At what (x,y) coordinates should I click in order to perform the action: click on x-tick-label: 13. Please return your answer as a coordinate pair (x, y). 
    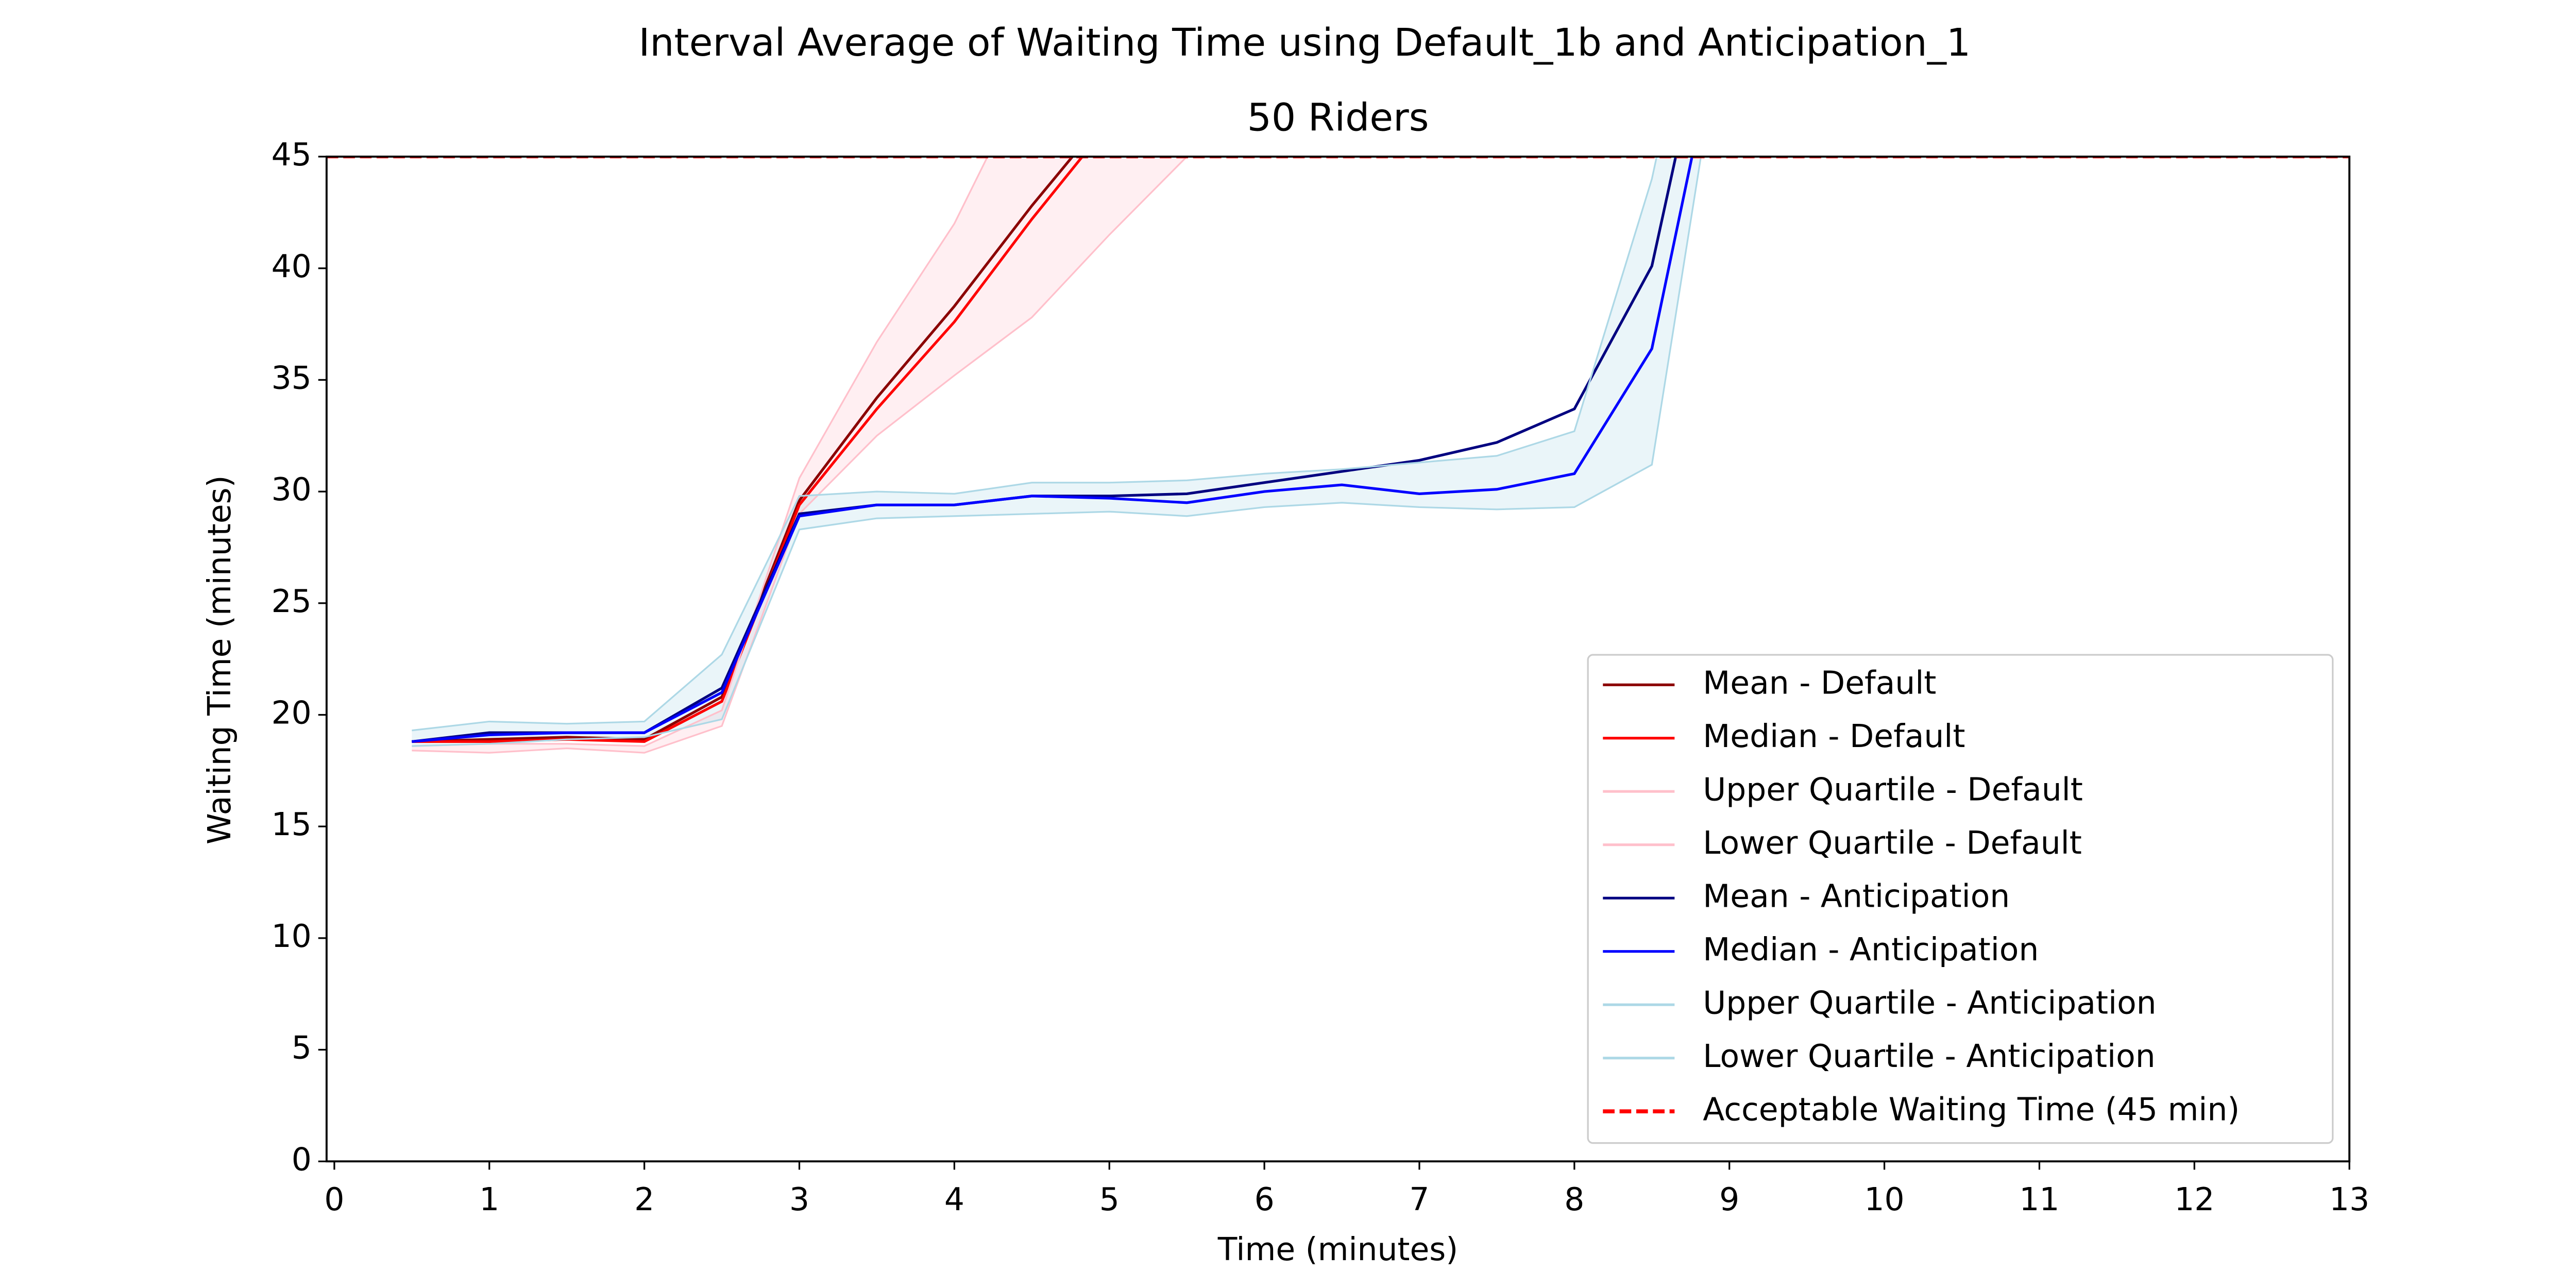
    Looking at the image, I should click on (2349, 1199).